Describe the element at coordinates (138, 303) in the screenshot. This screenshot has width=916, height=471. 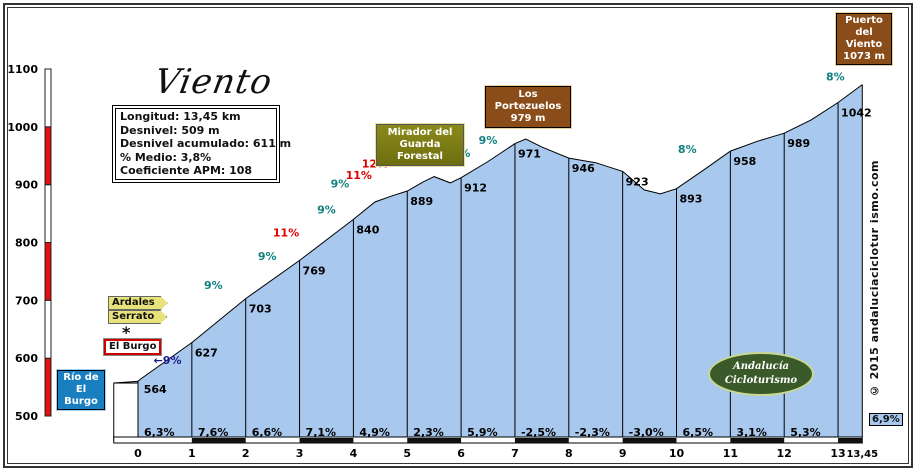
I see `direction-sign-ardales: Ardales` at that location.